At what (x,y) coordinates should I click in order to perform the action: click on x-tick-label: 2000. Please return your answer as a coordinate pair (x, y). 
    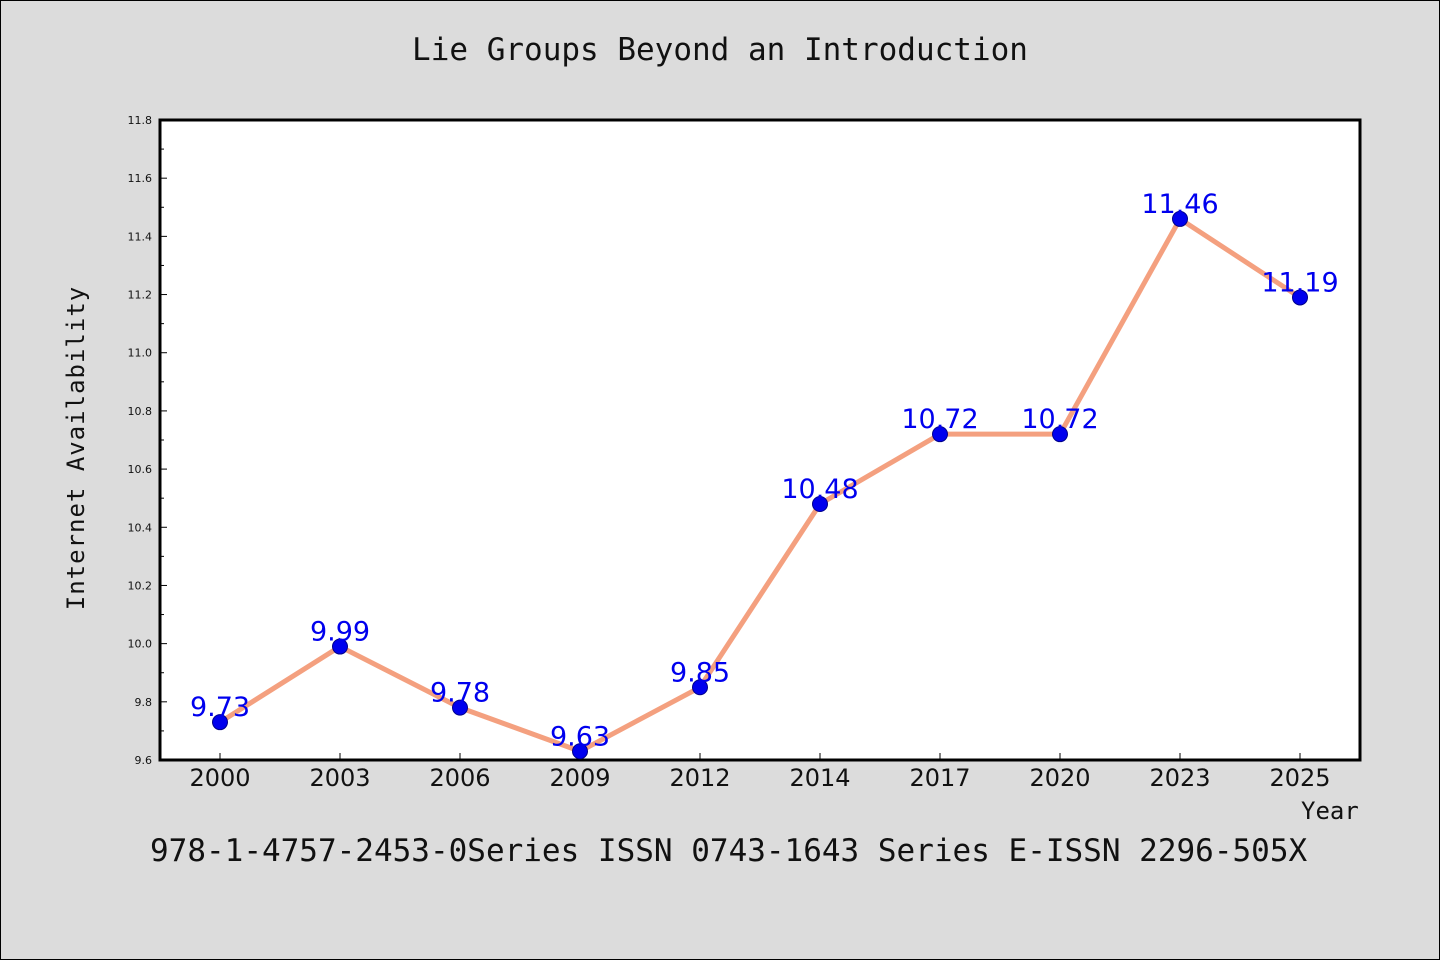
    Looking at the image, I should click on (219, 778).